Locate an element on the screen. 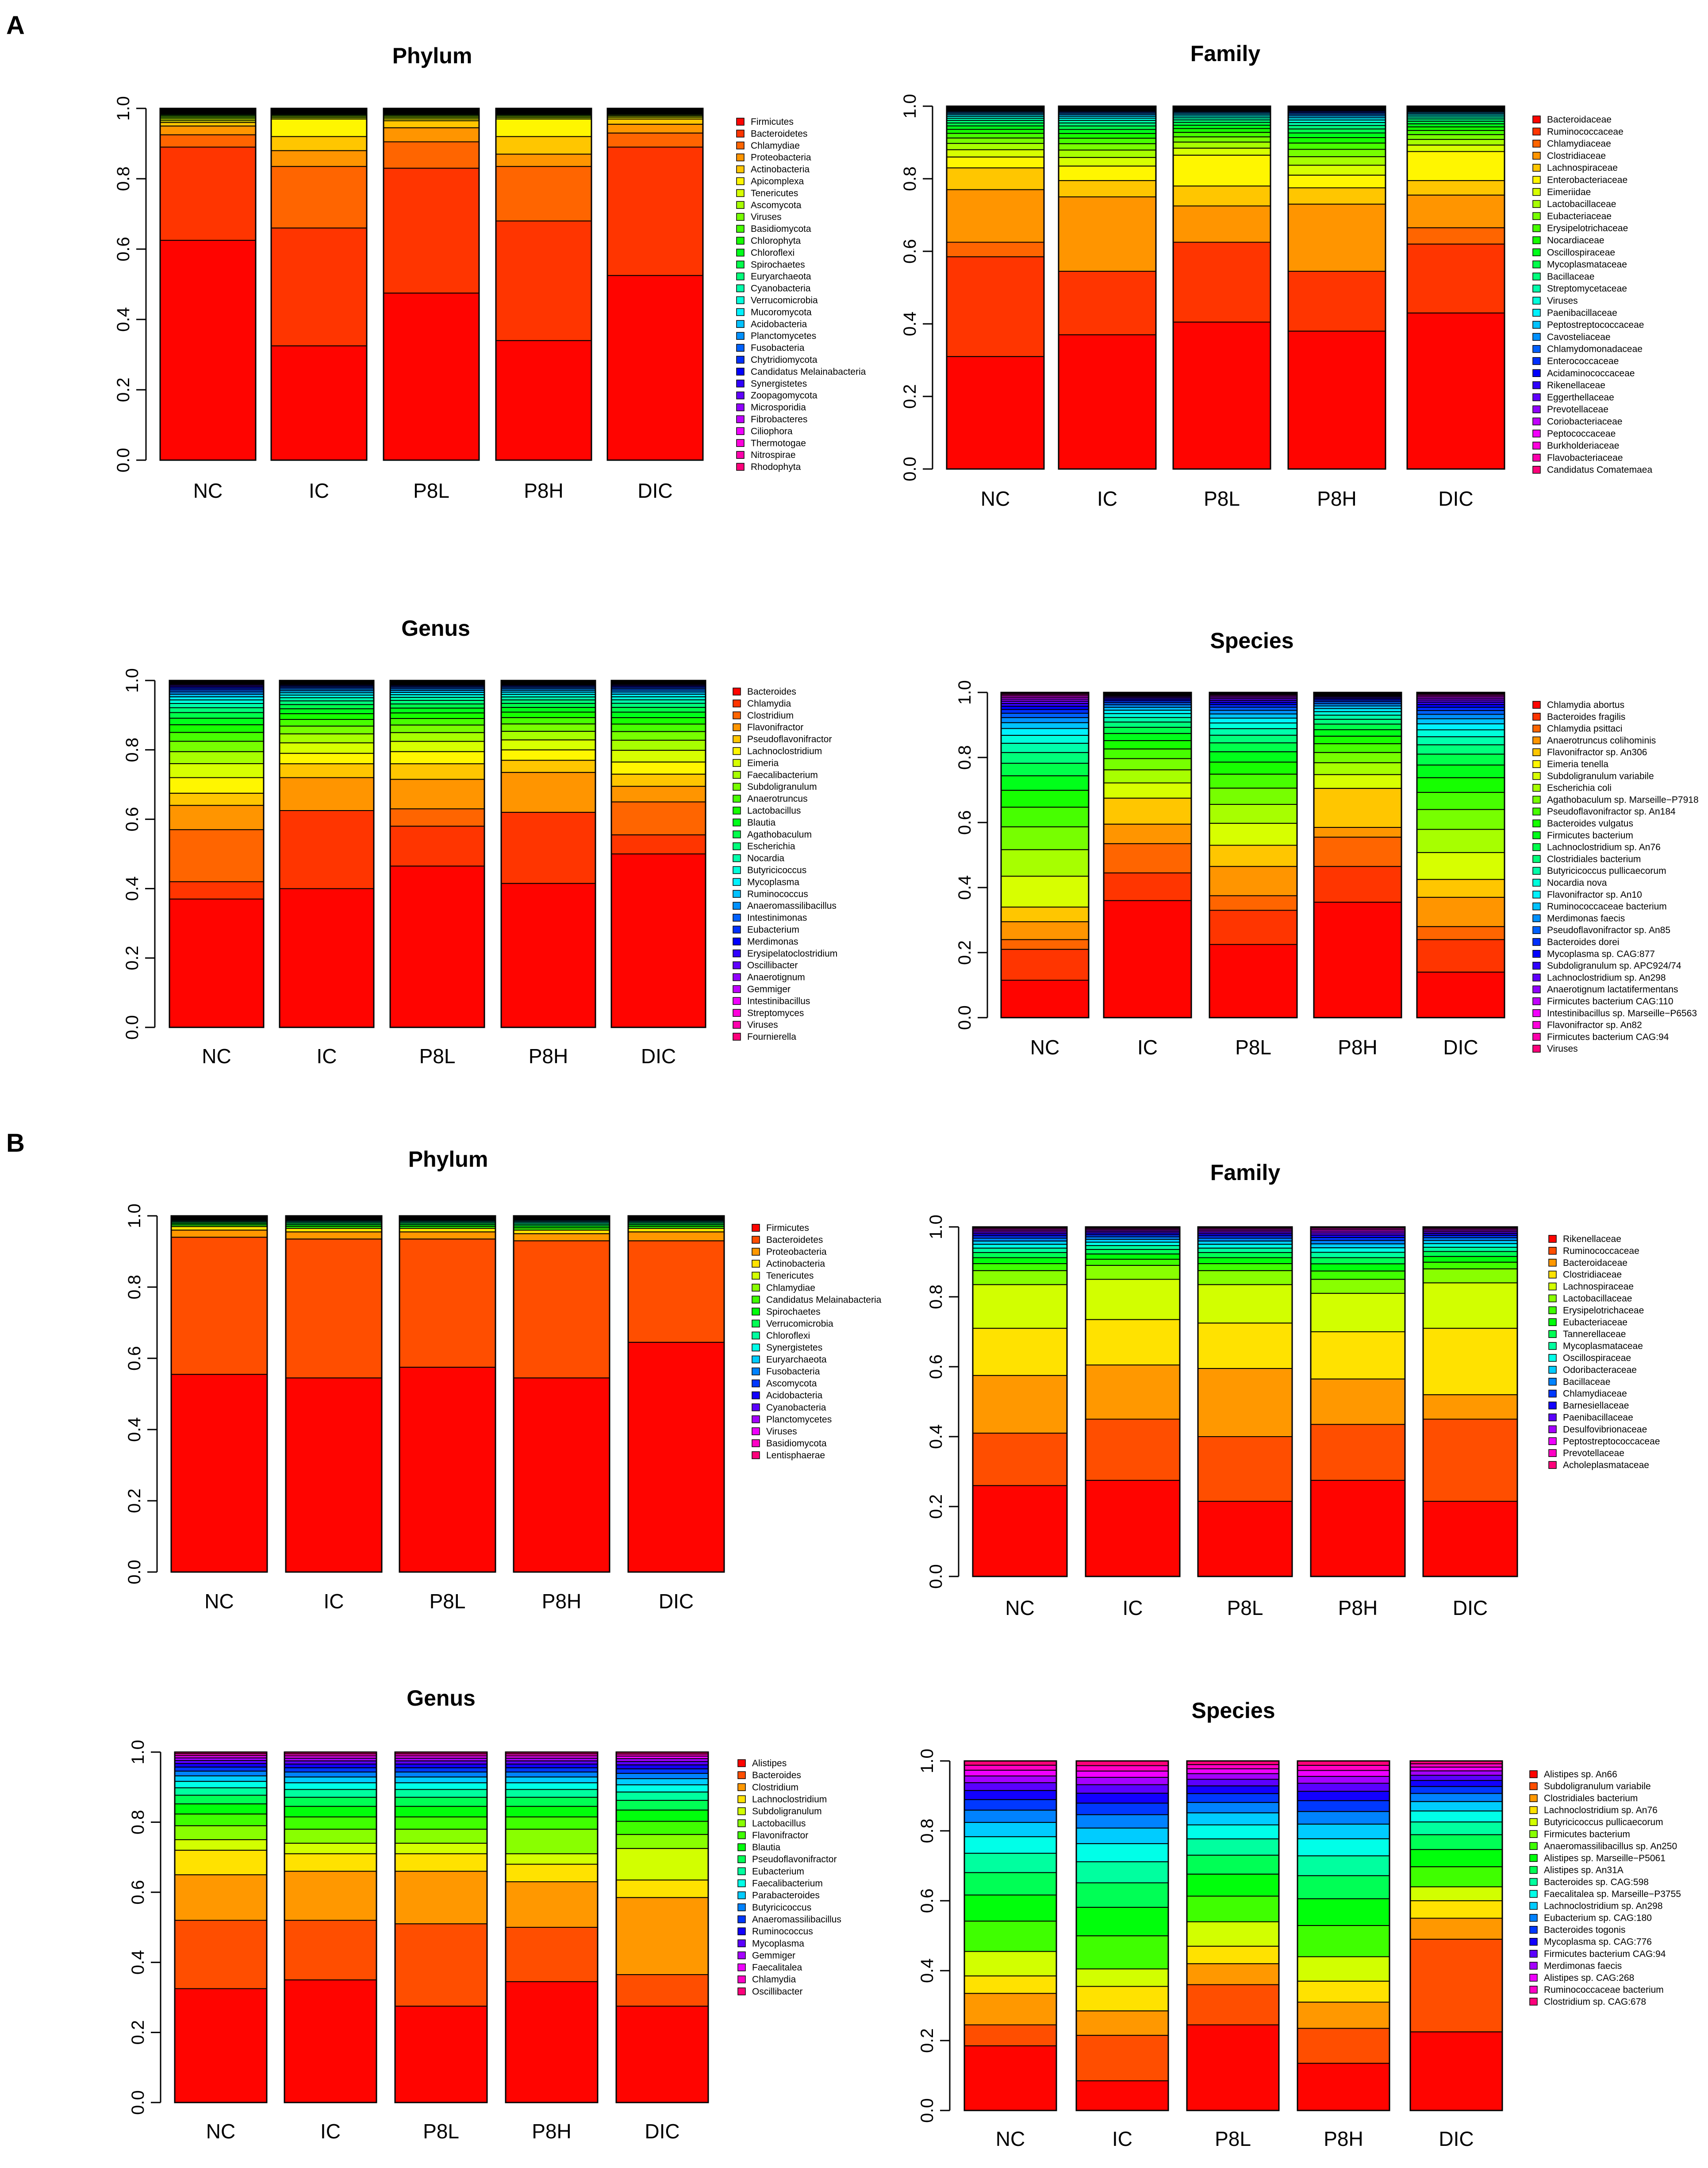  legend-label: Butyricicoccus is located at coordinates (782, 1908).